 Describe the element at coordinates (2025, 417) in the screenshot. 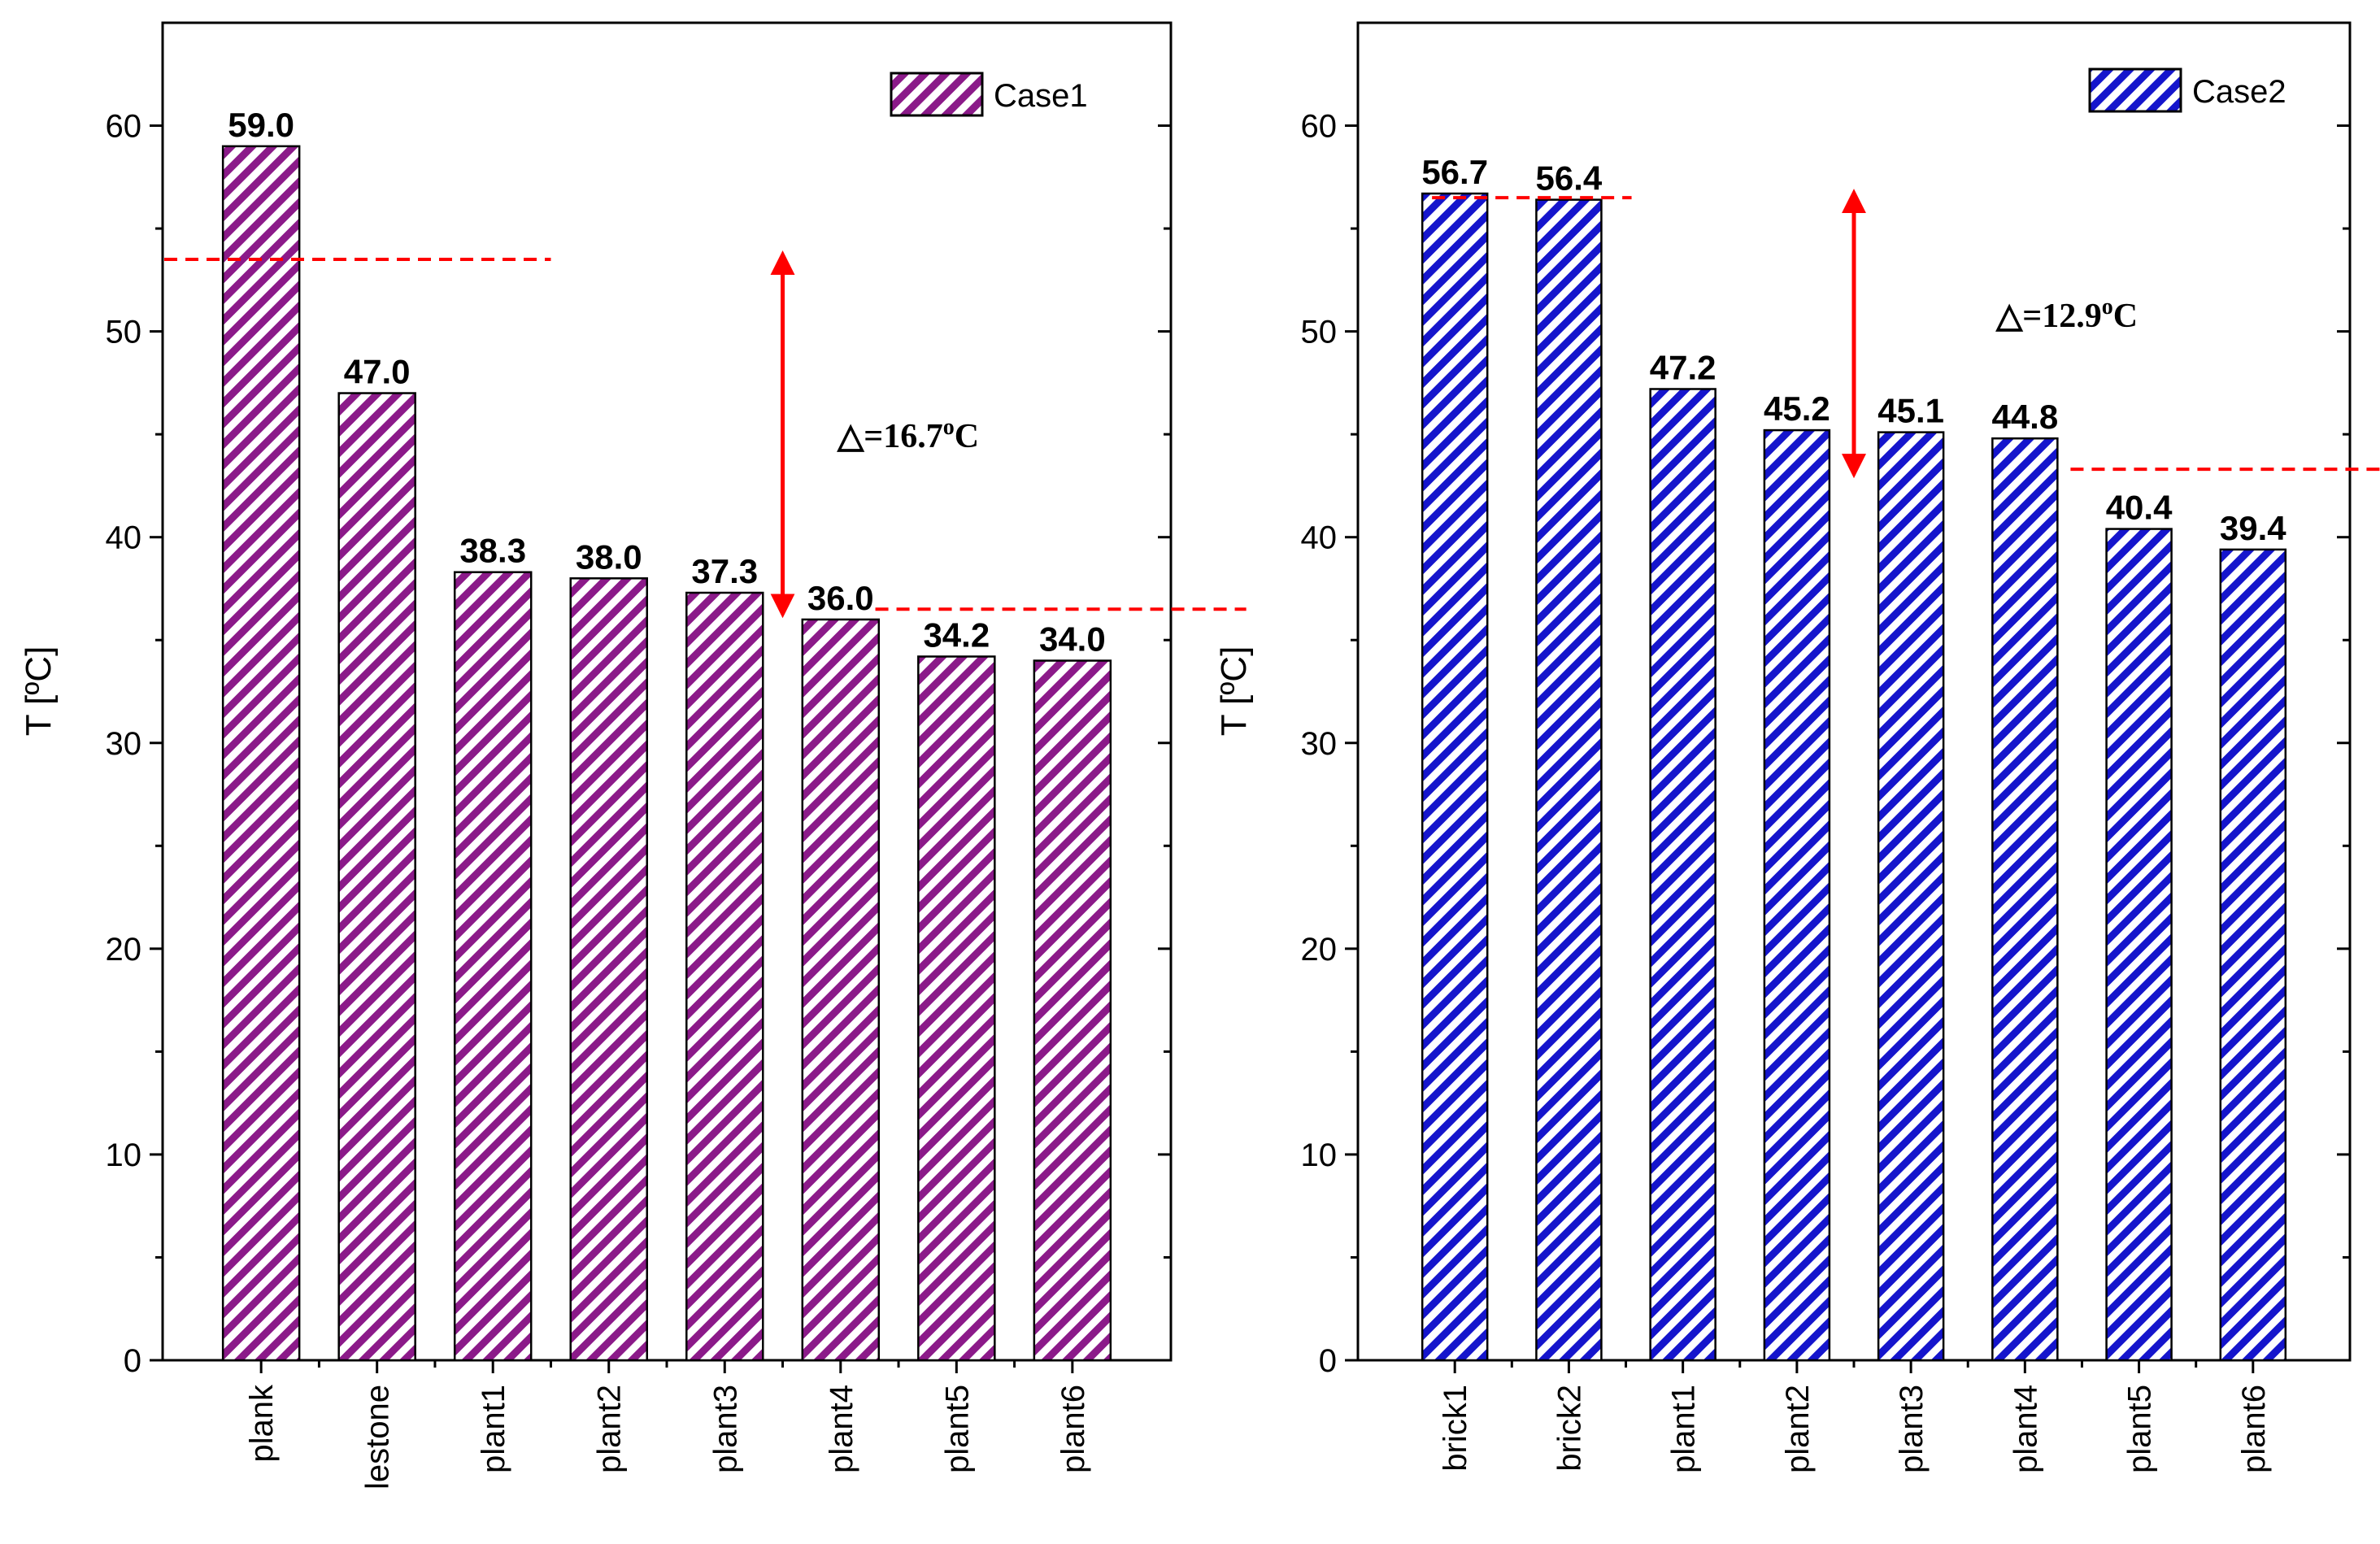

I see `bar-value-label: 44.8` at that location.